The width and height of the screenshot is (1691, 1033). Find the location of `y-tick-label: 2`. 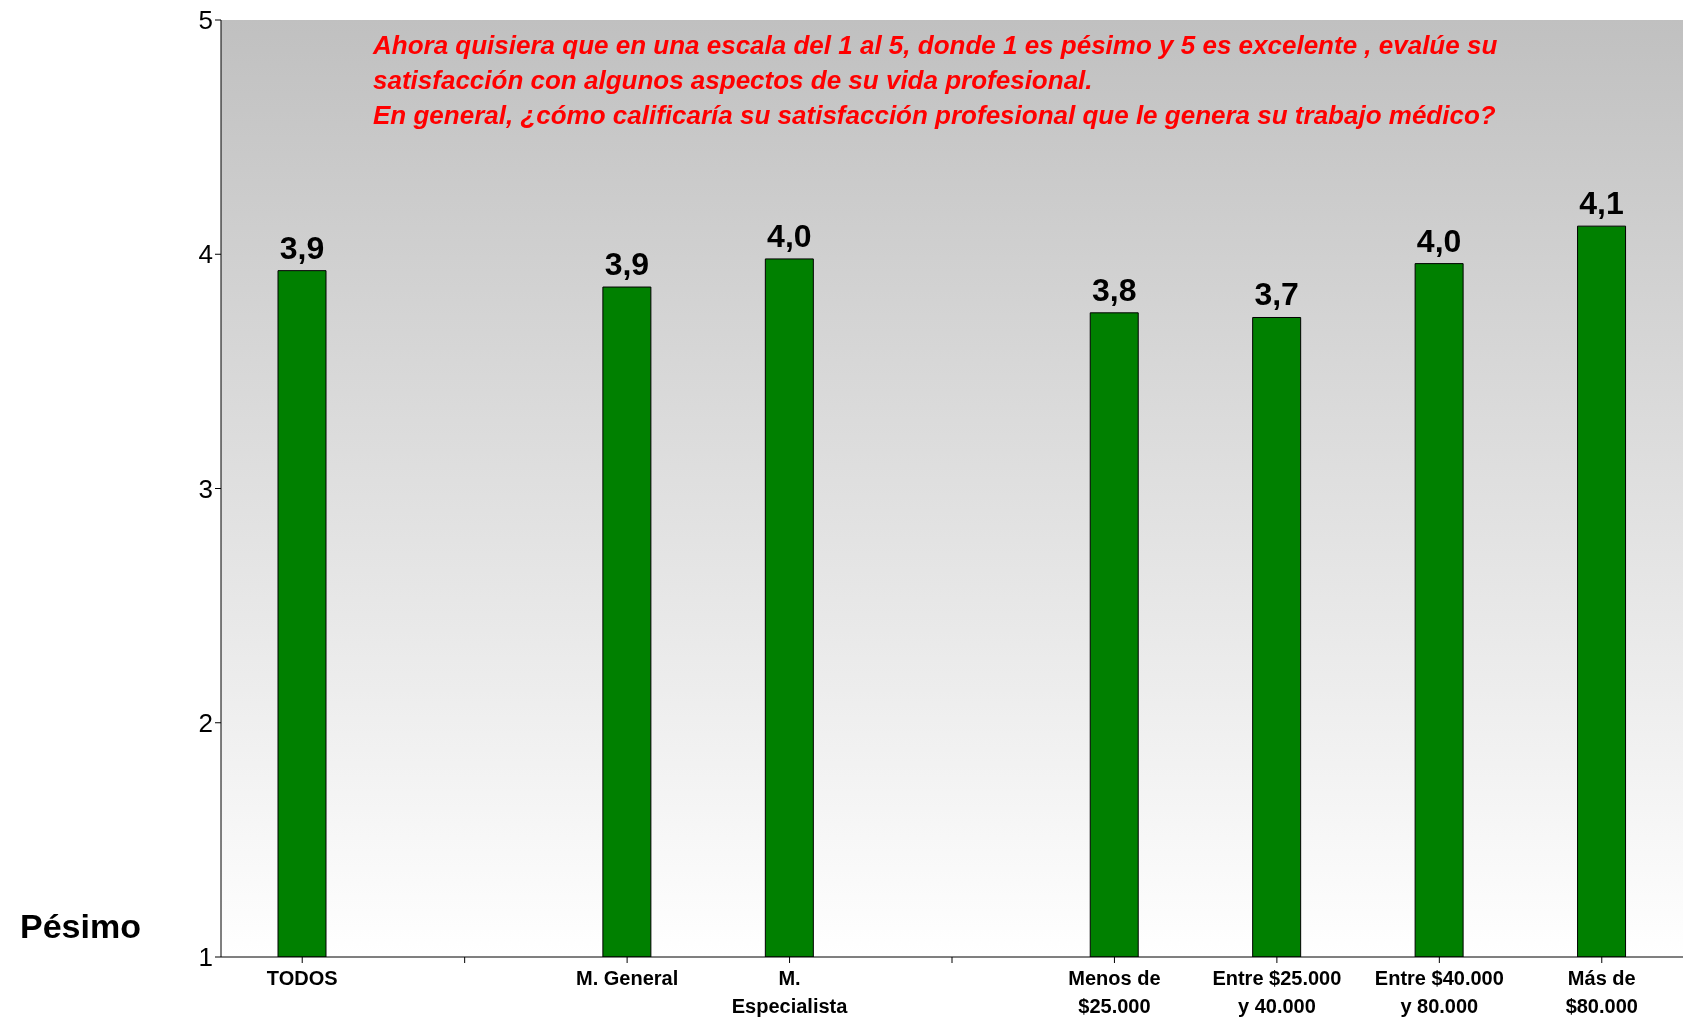

y-tick-label: 2 is located at coordinates (205, 722).